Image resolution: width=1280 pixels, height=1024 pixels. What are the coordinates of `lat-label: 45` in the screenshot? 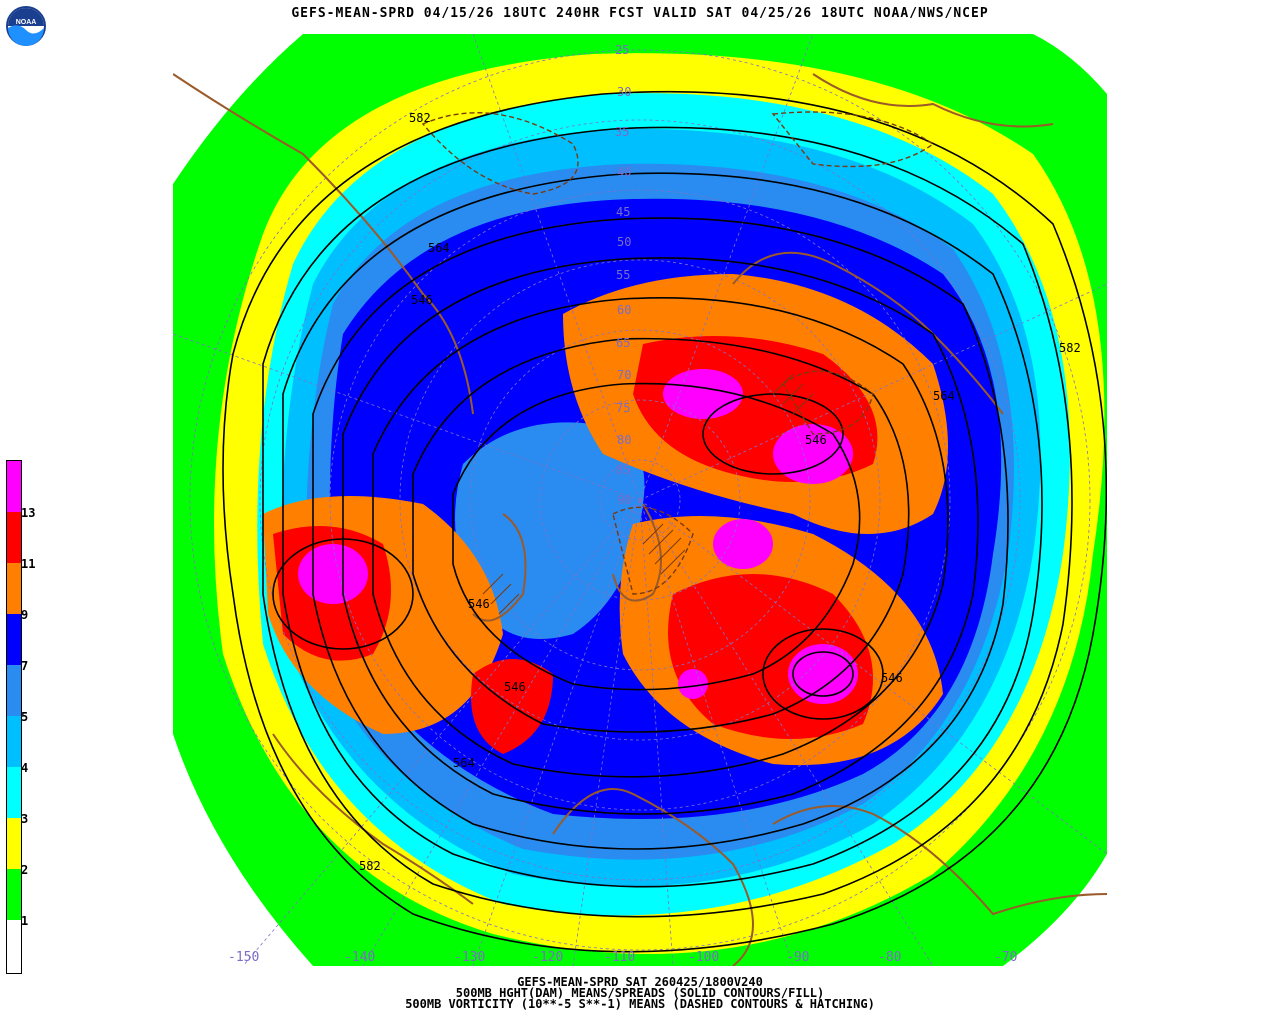 It's located at (623, 212).